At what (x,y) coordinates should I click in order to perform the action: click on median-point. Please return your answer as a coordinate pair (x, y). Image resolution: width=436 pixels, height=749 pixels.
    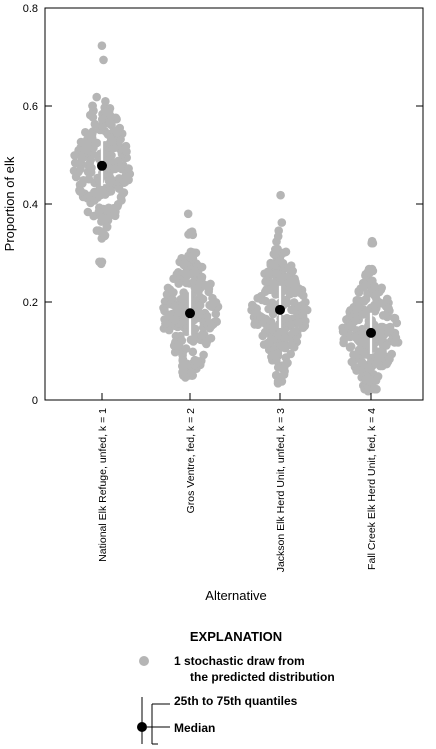
    Looking at the image, I should click on (190, 313).